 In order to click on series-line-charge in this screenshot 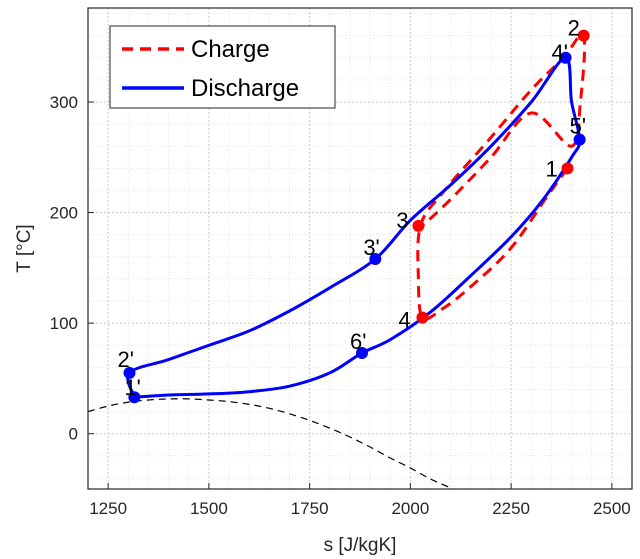, I will do `click(501, 176)`.